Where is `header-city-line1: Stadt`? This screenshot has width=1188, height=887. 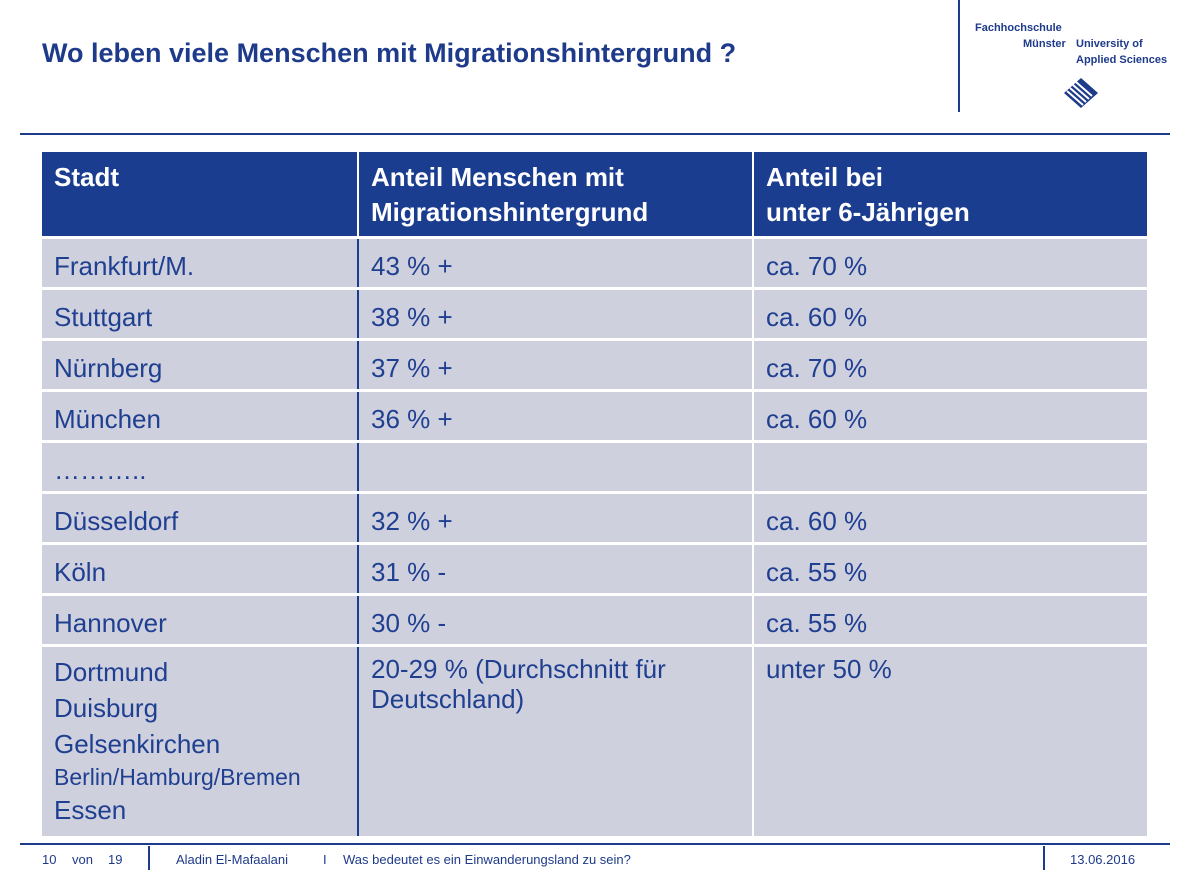 header-city-line1: Stadt is located at coordinates (86, 177).